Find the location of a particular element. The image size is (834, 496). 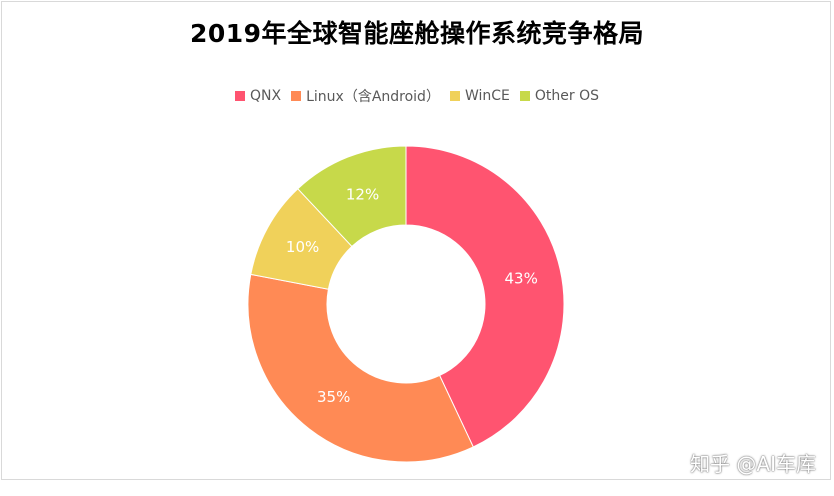

legend: QNX Linux（含Android） WinCE Other OS is located at coordinates (417, 96).